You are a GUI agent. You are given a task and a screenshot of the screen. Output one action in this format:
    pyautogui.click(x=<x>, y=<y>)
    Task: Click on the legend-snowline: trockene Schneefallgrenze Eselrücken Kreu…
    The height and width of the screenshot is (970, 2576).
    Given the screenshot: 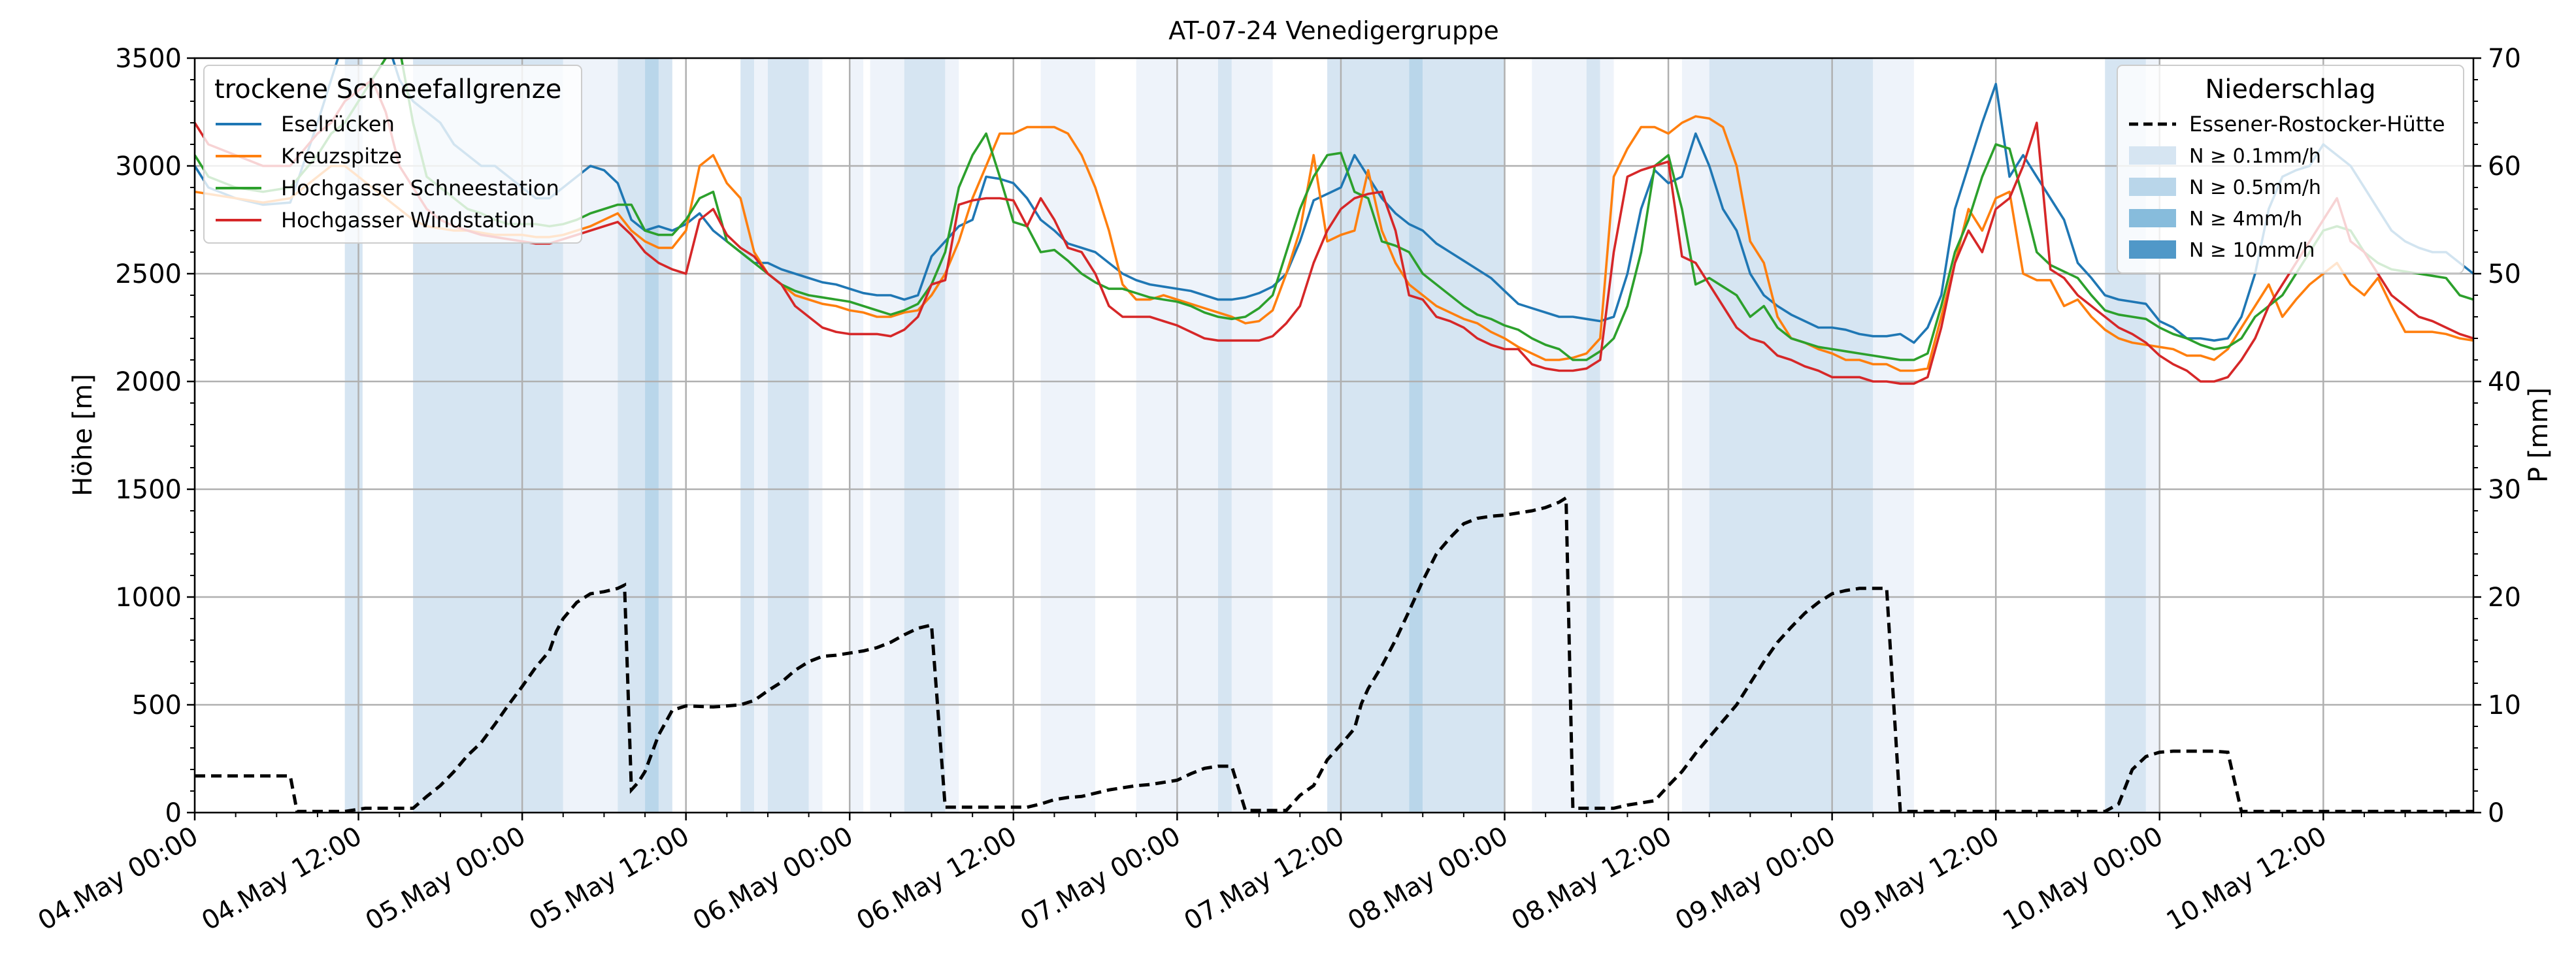 What is the action you would take?
    pyautogui.click(x=392, y=154)
    